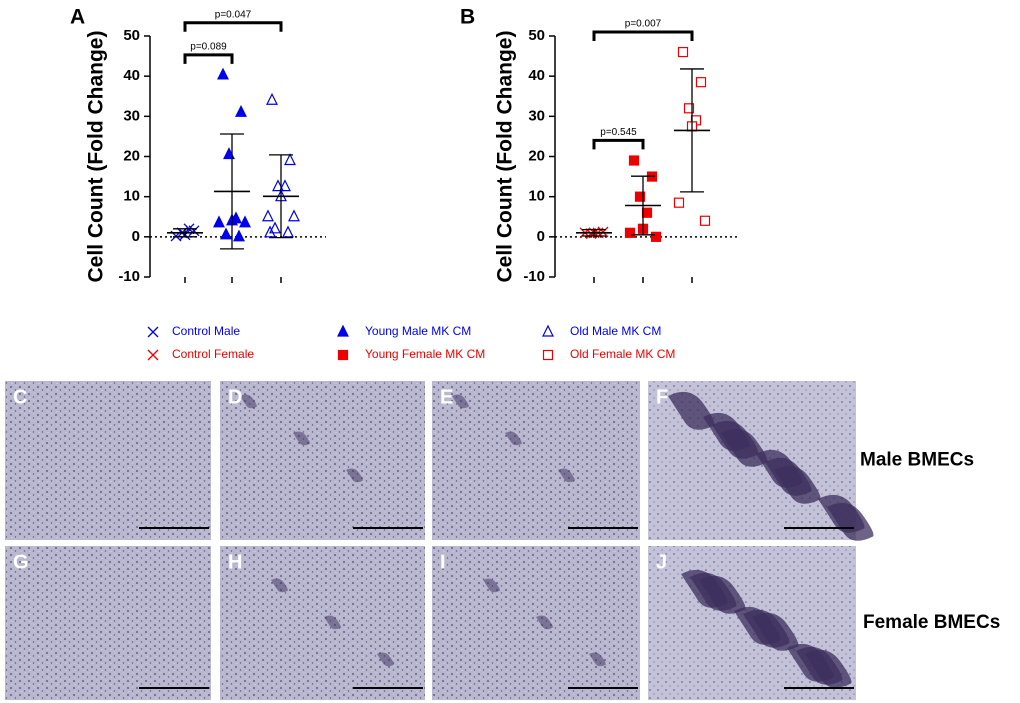  What do you see at coordinates (425, 354) in the screenshot?
I see `legend-label: Young Female MK CM` at bounding box center [425, 354].